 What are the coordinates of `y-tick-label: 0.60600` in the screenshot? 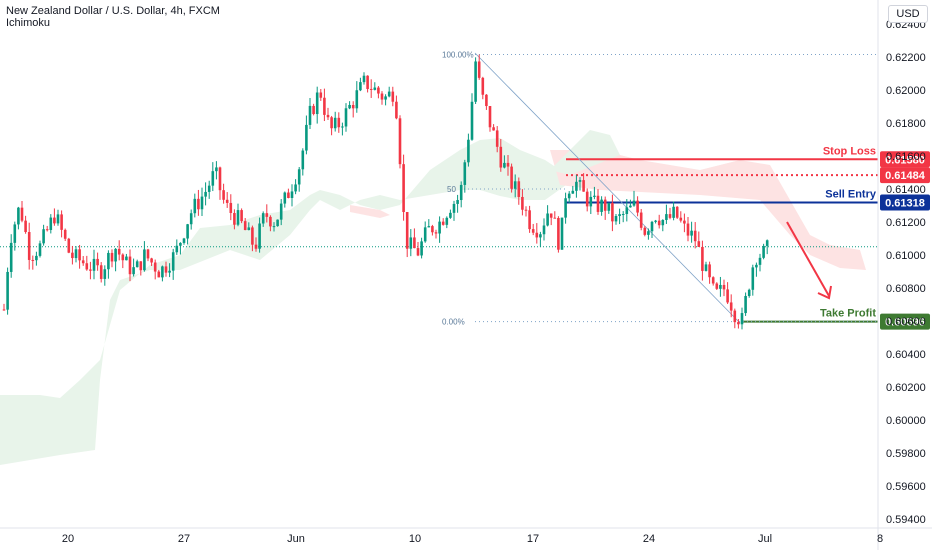 It's located at (906, 322).